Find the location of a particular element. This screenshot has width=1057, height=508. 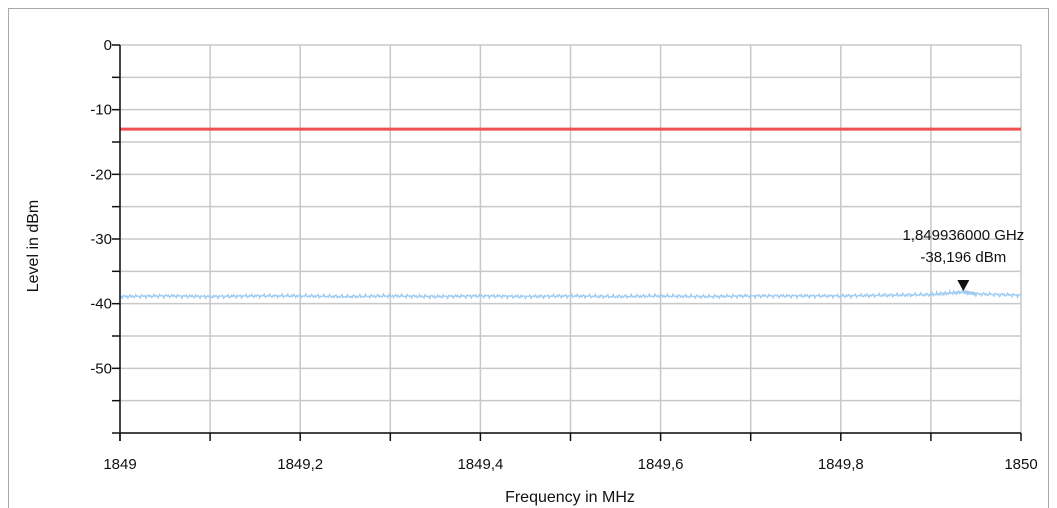

y-tick-label: -30 is located at coordinates (101, 239).